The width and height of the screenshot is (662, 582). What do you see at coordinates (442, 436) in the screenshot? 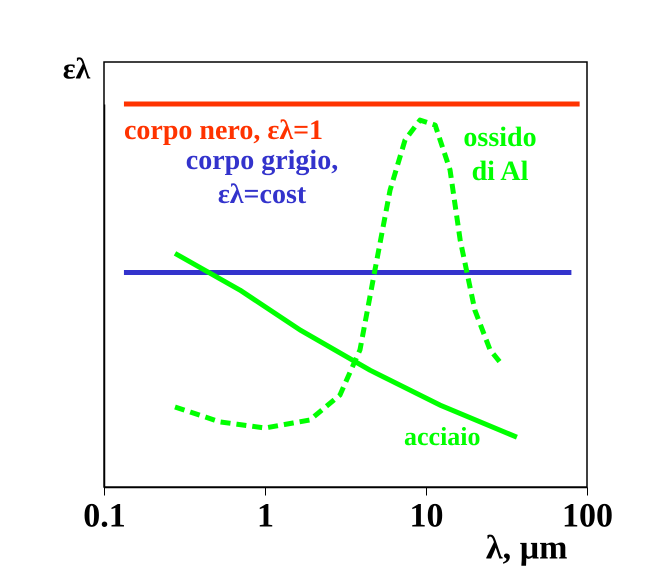
I see `series-label: acciaio` at bounding box center [442, 436].